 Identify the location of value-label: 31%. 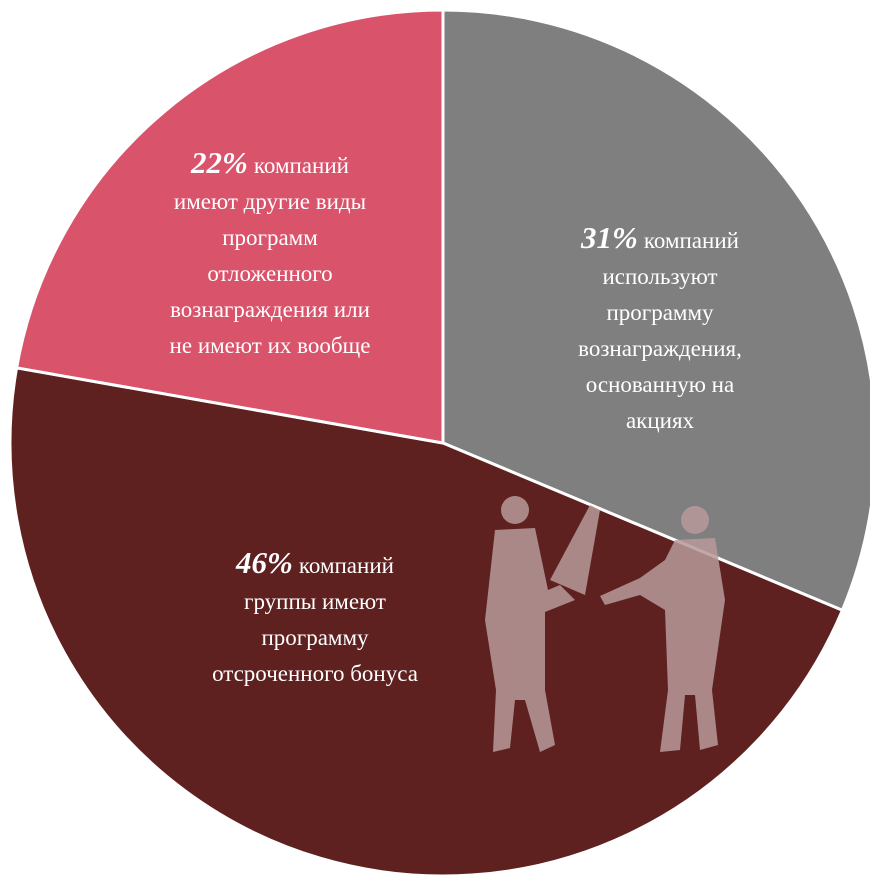
(609, 237).